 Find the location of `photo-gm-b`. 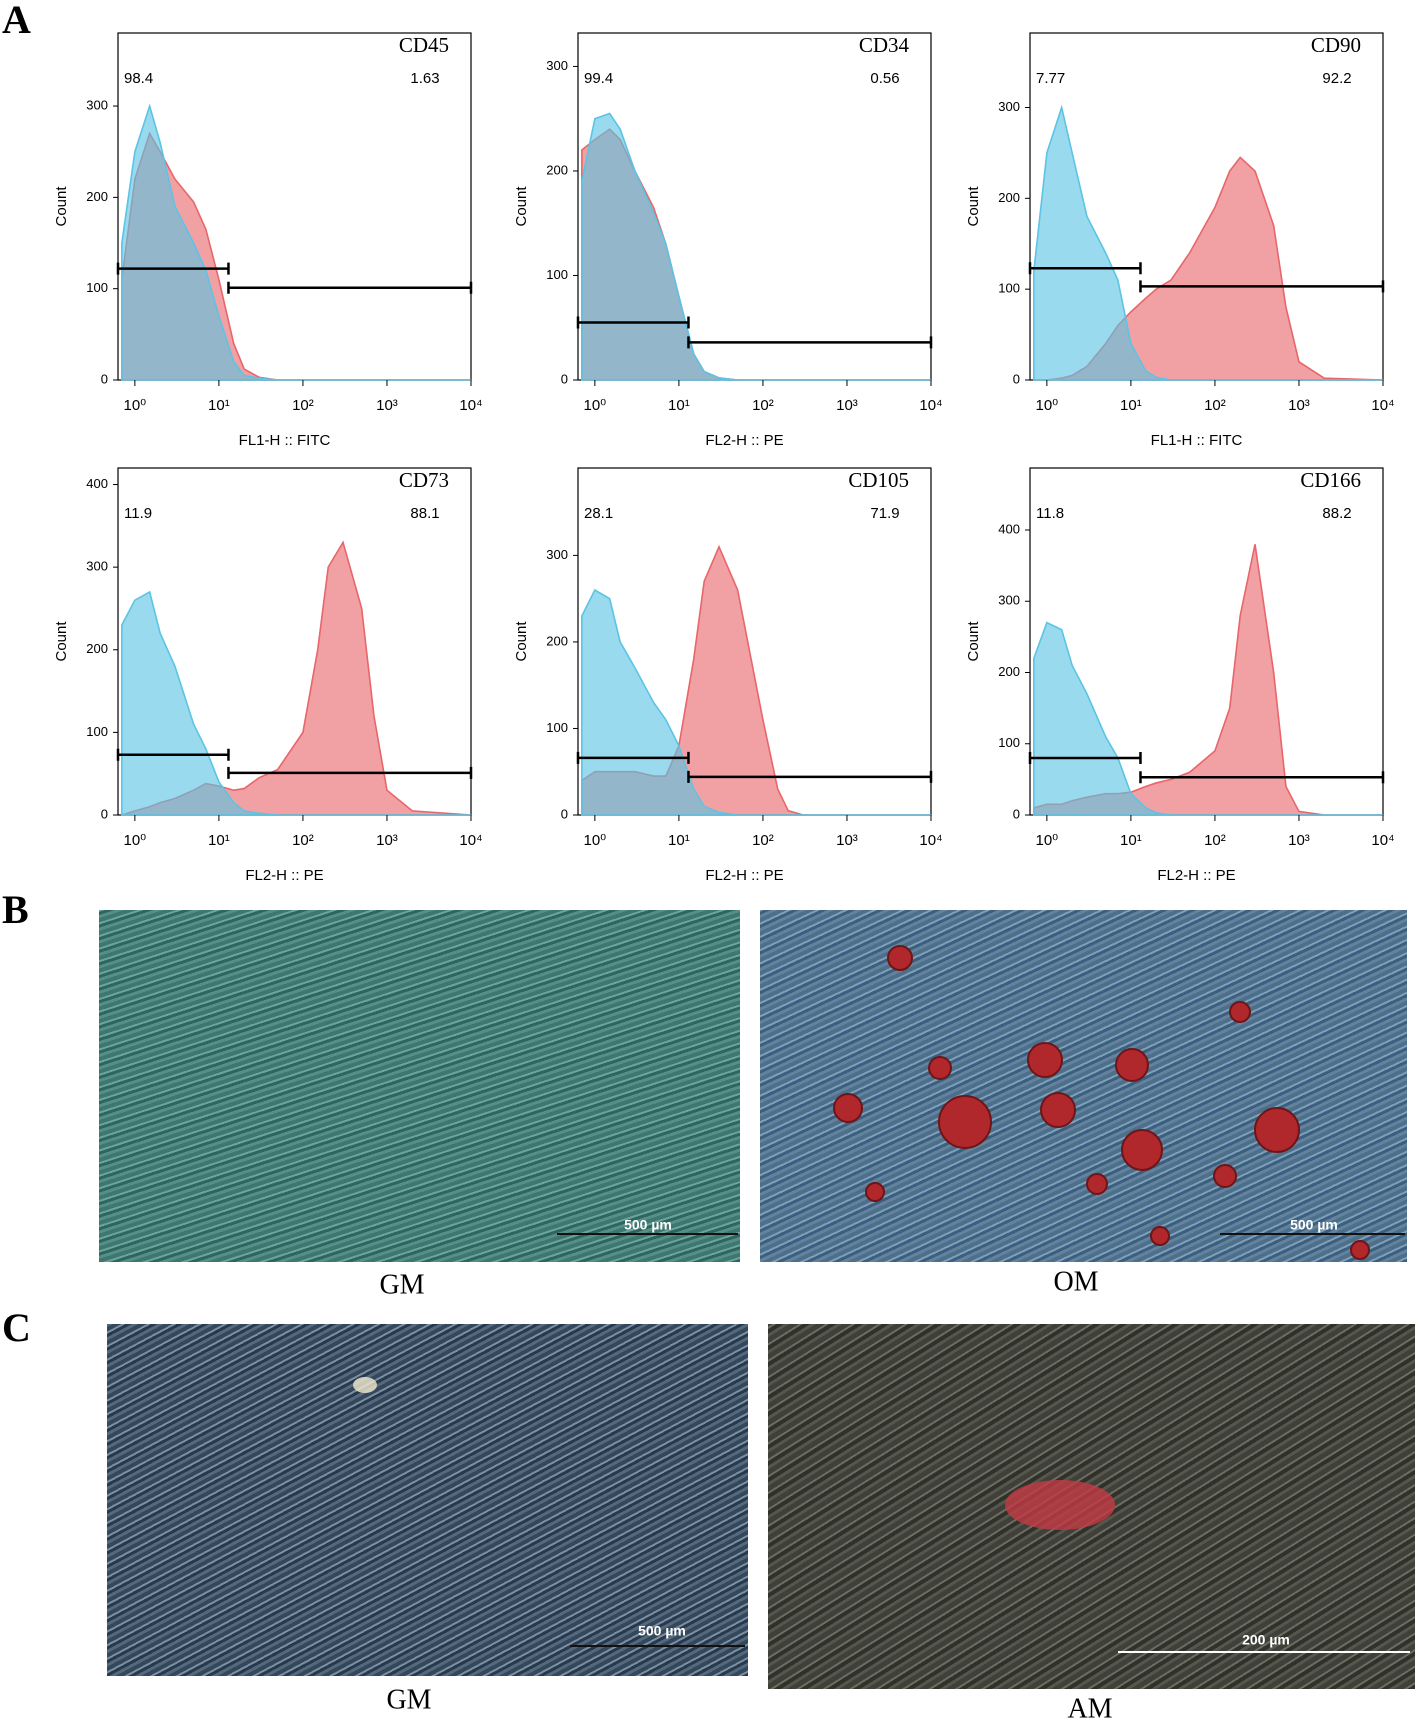

photo-gm-b is located at coordinates (419, 1086).